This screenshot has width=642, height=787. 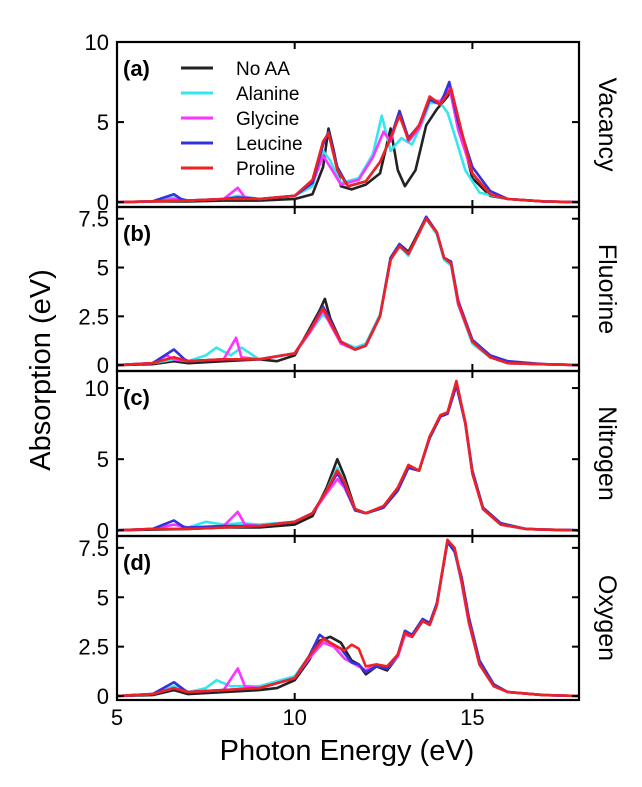 What do you see at coordinates (137, 233) in the screenshot?
I see `panel-b-tag: (b)` at bounding box center [137, 233].